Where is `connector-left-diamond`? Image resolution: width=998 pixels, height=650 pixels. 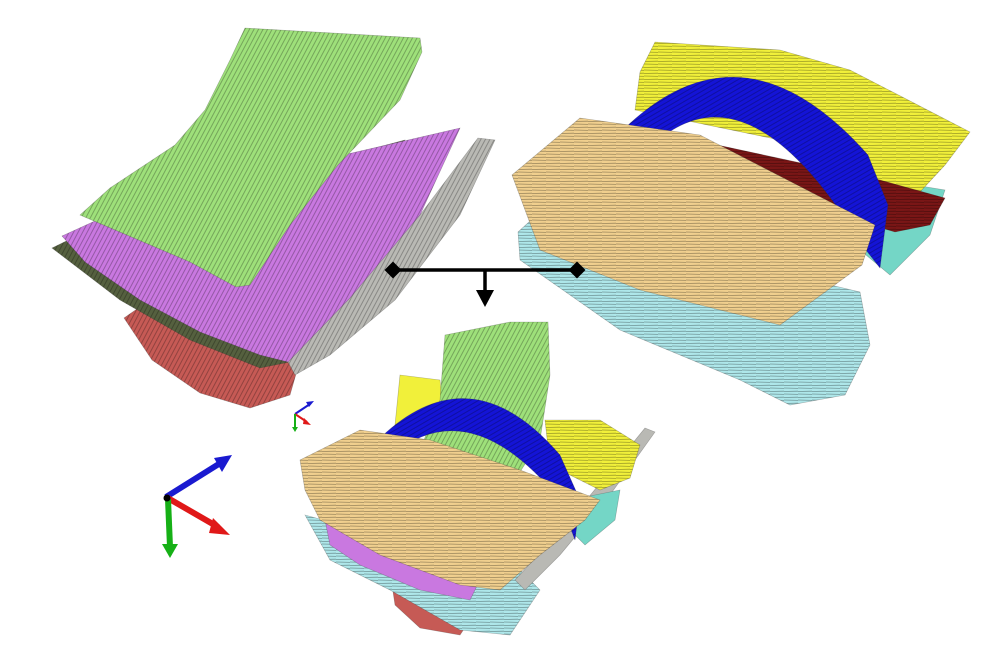 connector-left-diamond is located at coordinates (393, 270).